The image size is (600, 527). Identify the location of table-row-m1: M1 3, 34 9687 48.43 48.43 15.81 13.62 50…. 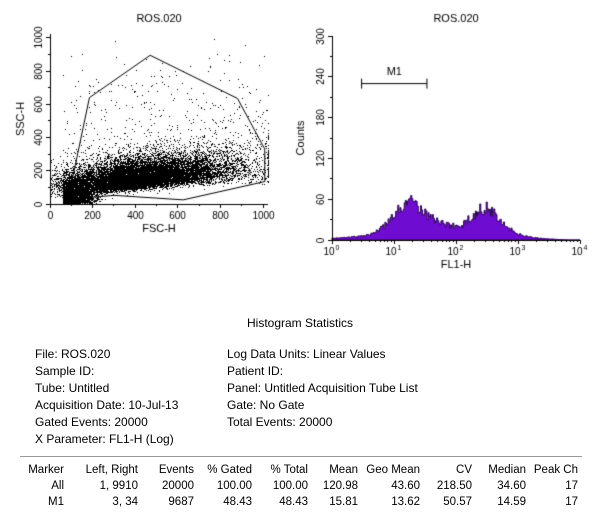
(301, 502).